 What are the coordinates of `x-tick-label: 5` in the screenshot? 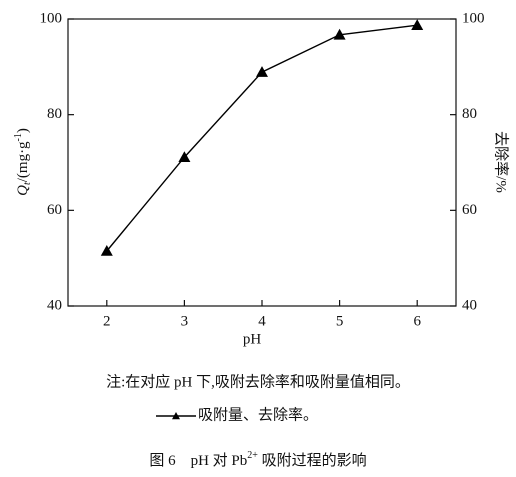 It's located at (340, 321).